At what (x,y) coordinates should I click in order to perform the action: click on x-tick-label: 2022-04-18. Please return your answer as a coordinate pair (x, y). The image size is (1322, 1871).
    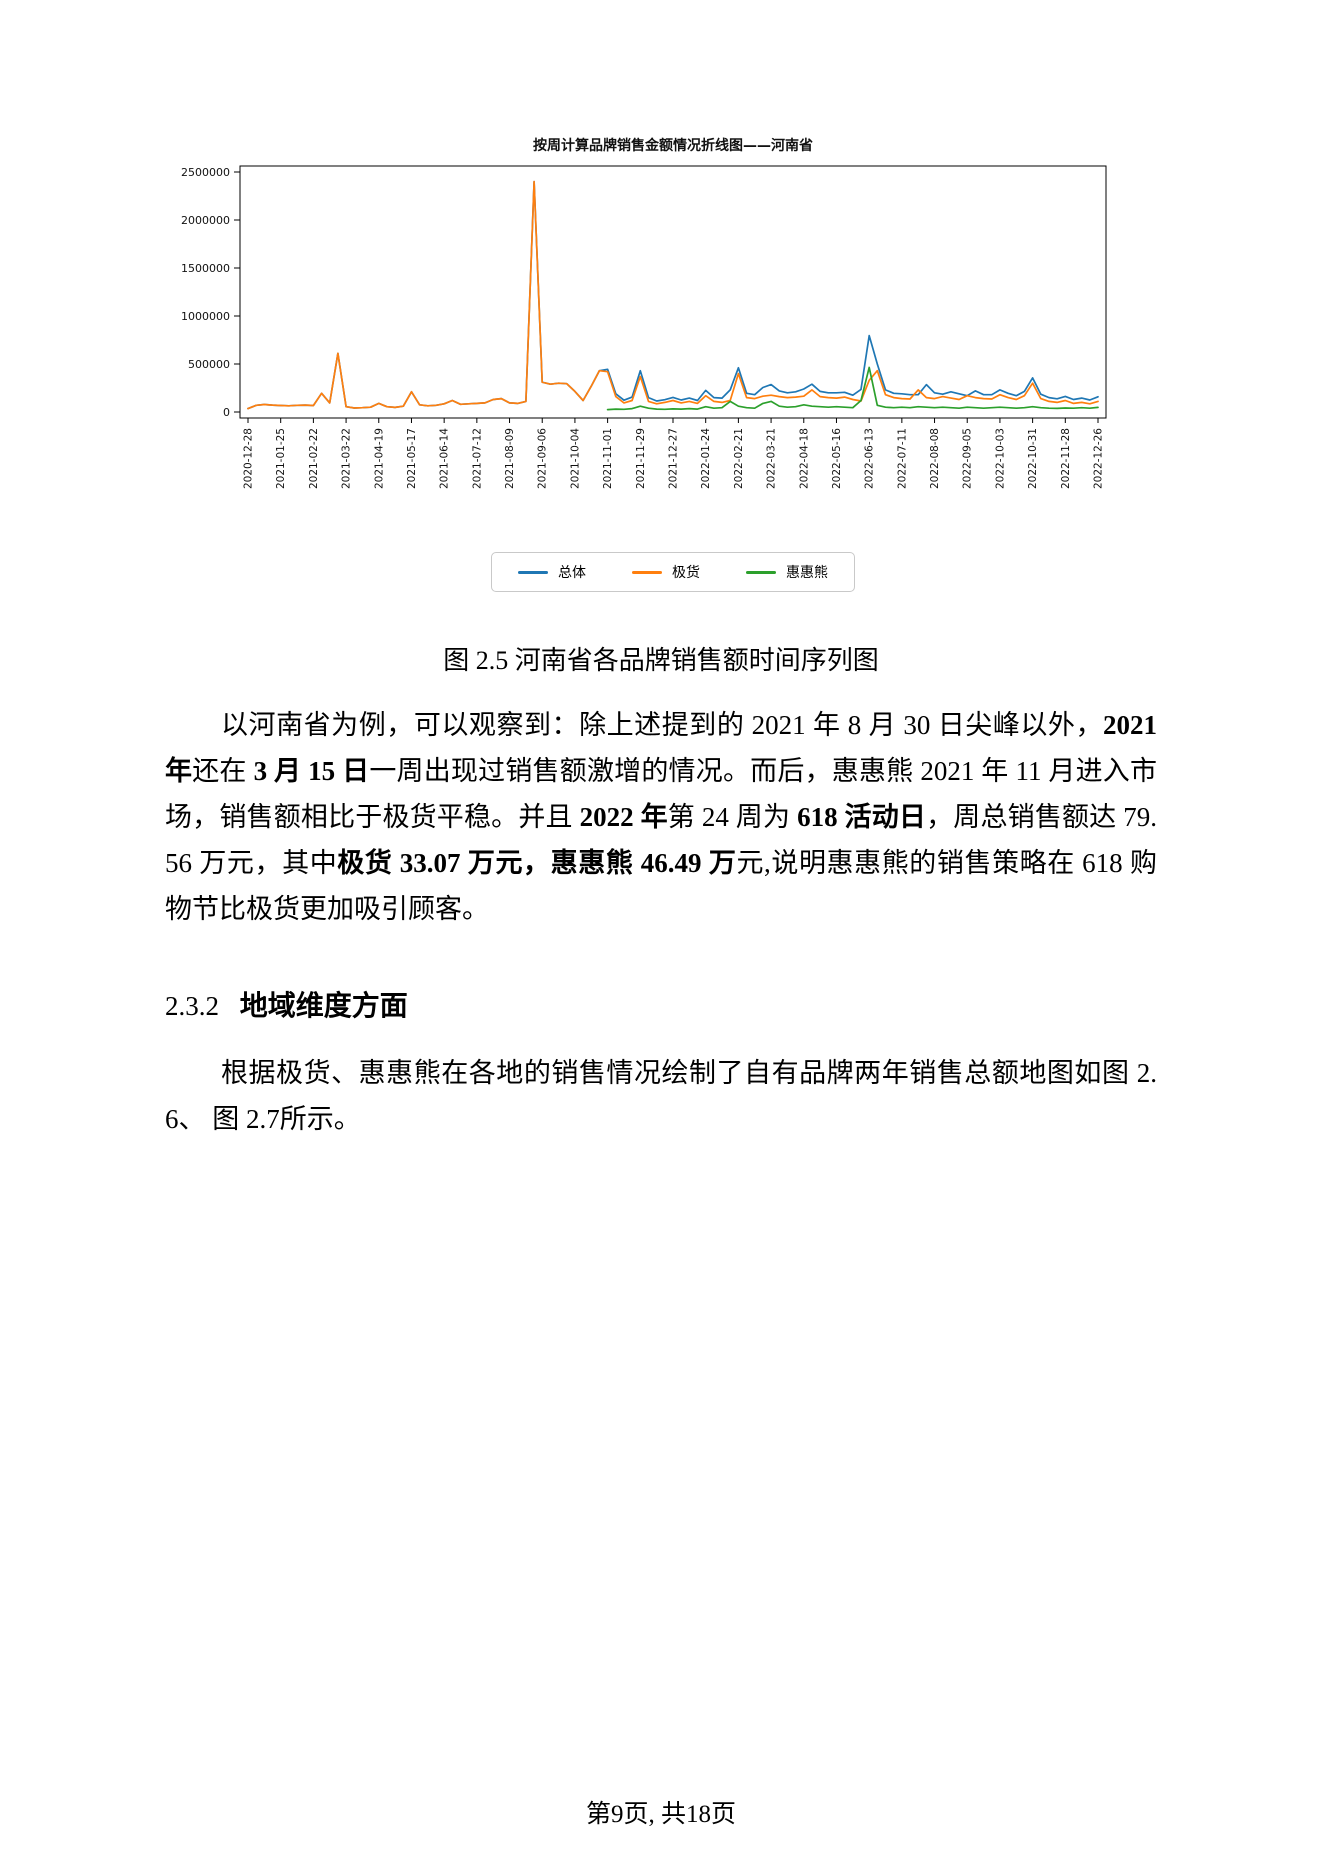
    Looking at the image, I should click on (804, 458).